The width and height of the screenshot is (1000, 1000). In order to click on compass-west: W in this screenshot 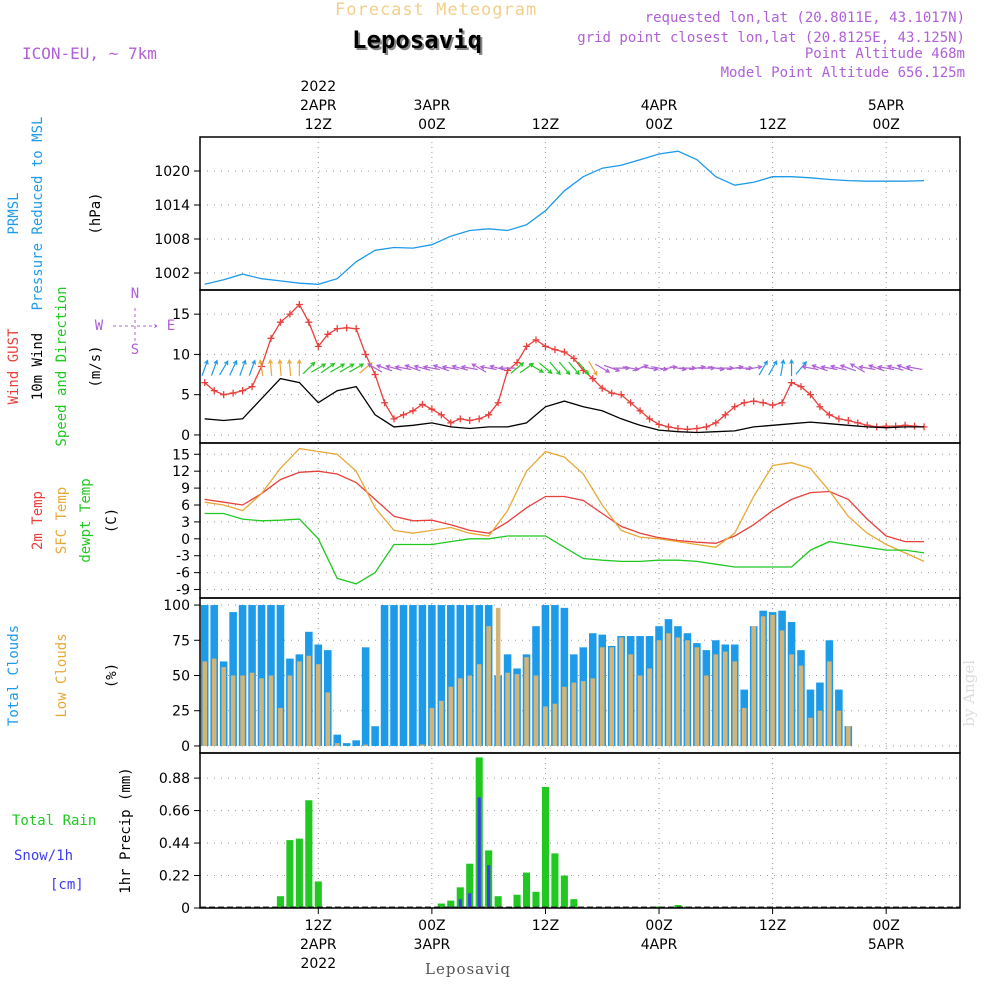, I will do `click(99, 326)`.